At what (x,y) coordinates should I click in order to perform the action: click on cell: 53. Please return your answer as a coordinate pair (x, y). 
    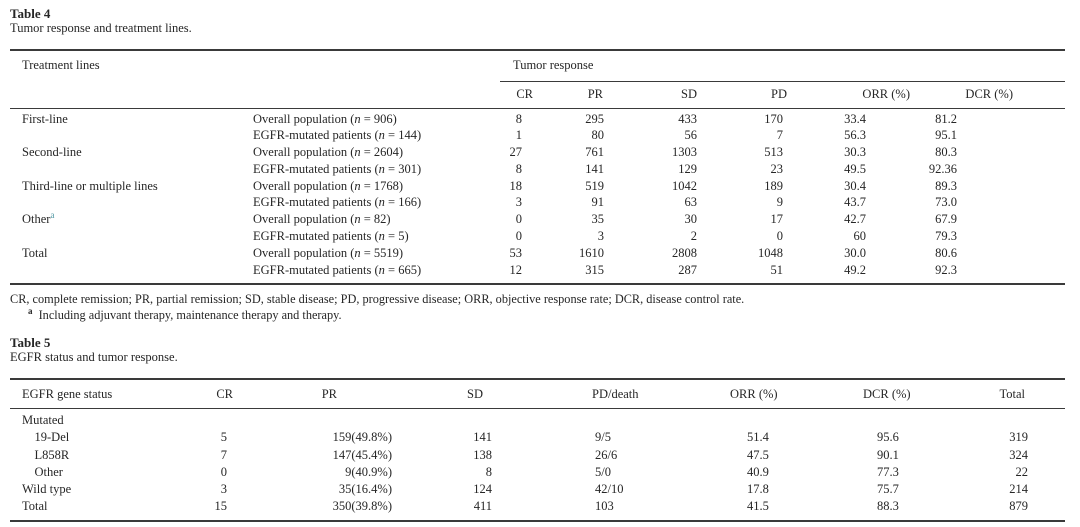
    Looking at the image, I should click on (516, 252).